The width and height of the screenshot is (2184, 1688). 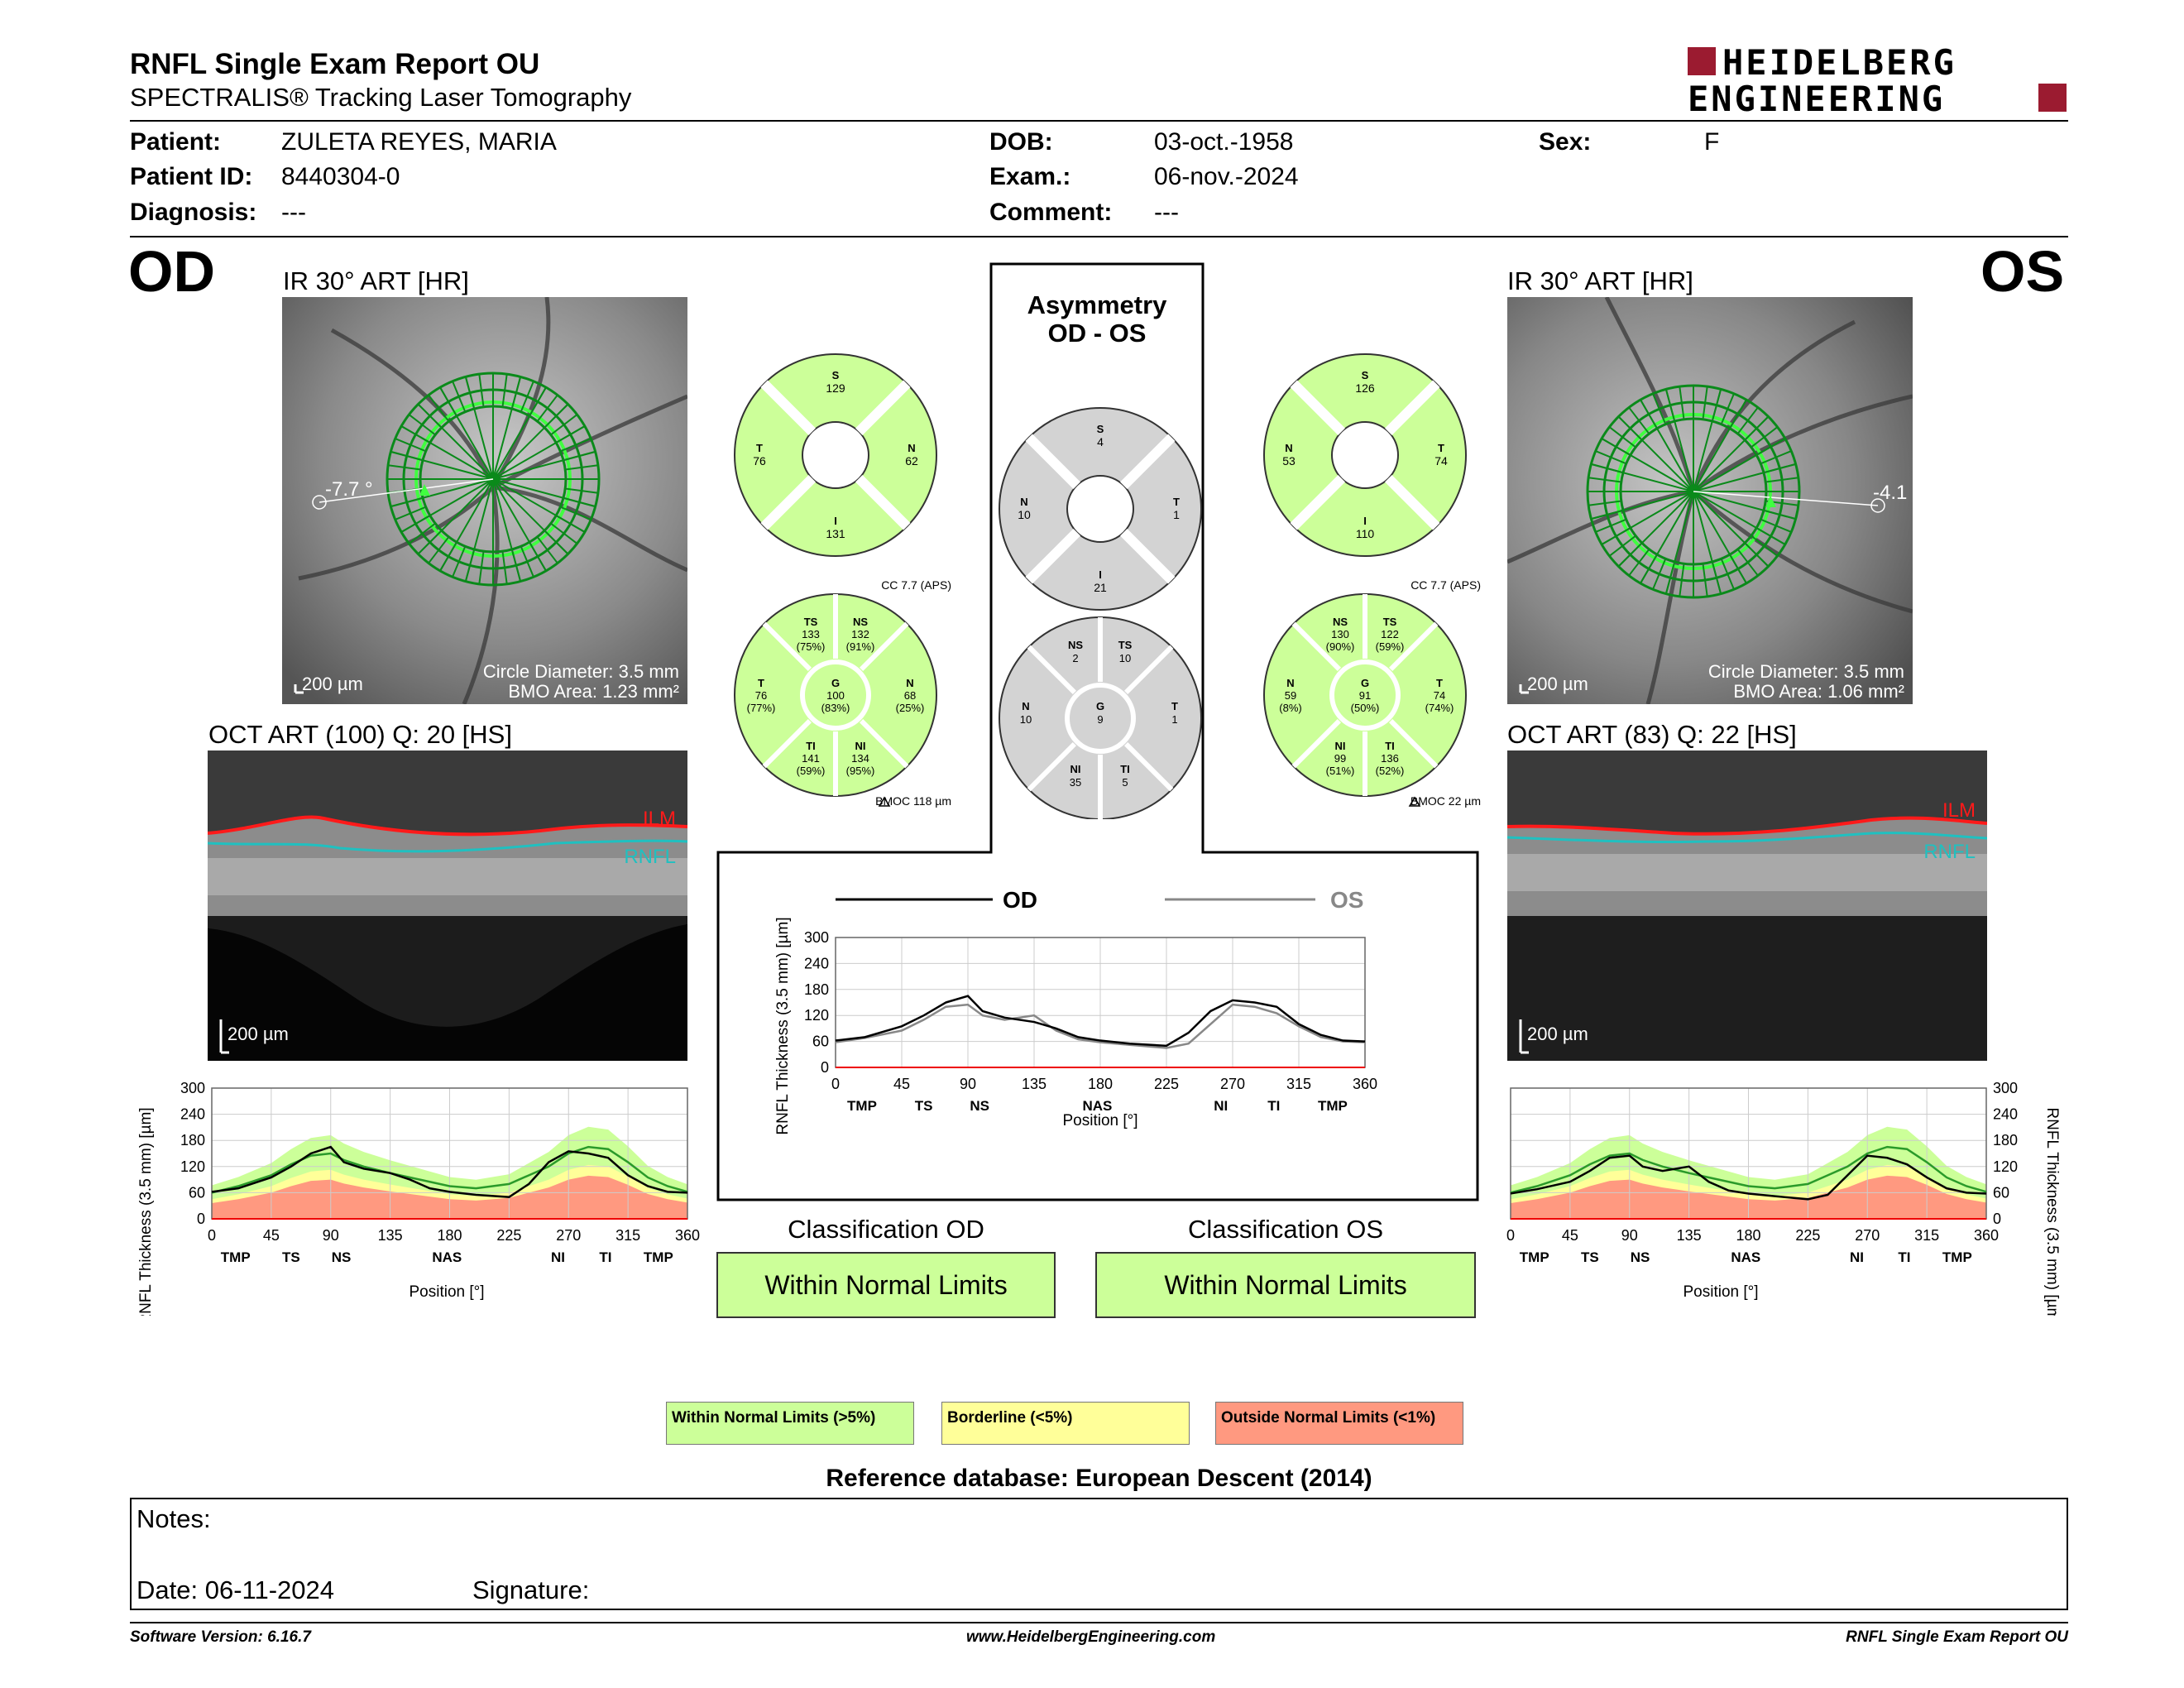 I want to click on sector-value-S: 126, so click(x=1365, y=388).